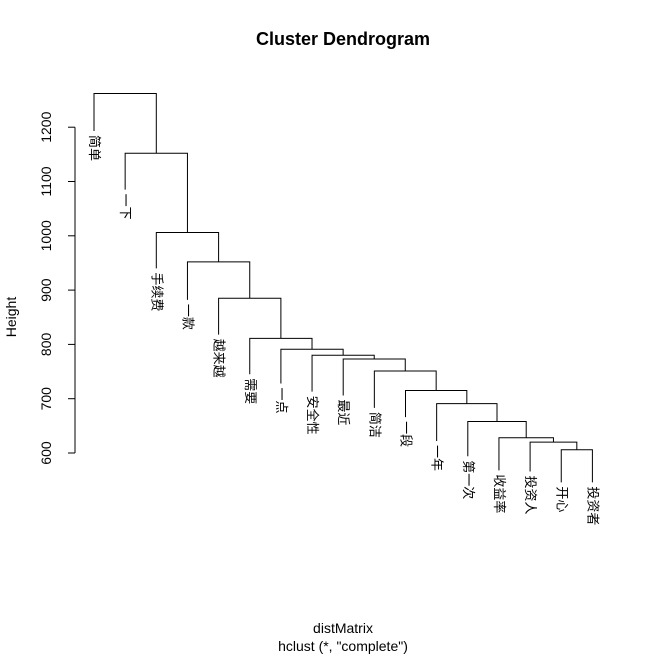 Image resolution: width=651 pixels, height=654 pixels. Describe the element at coordinates (57, 288) in the screenshot. I see `y-axis: 600 700 800 900 1000 1100 1200` at that location.